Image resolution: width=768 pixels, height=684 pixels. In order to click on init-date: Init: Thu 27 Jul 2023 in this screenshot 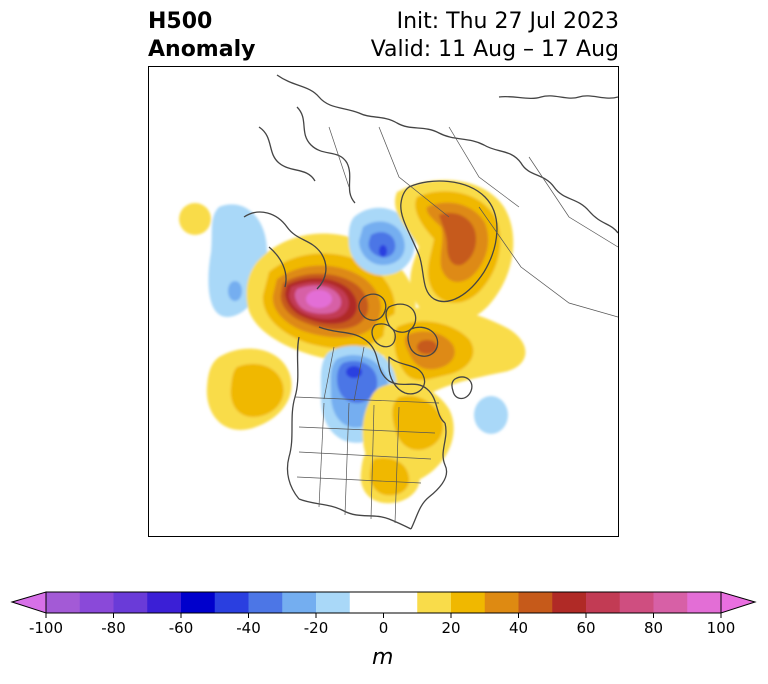, I will do `click(507, 21)`.